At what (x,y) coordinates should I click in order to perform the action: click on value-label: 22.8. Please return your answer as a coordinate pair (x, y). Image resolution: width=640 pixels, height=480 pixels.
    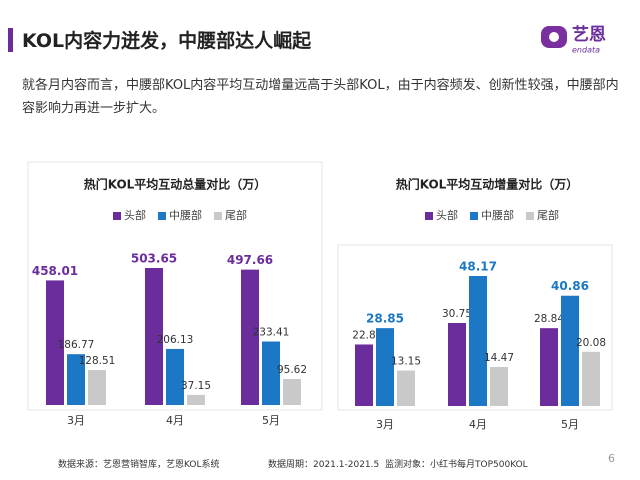
    Looking at the image, I should click on (363, 335).